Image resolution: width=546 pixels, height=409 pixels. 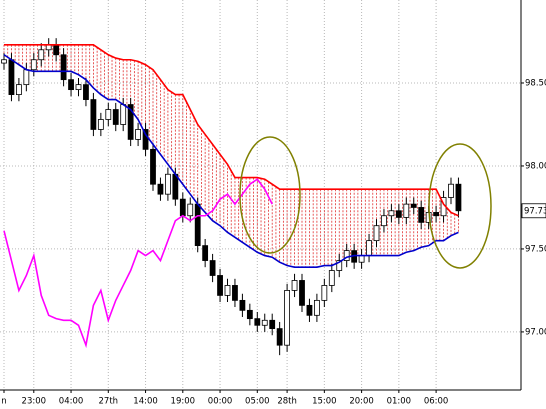 What do you see at coordinates (361, 402) in the screenshot?
I see `x-tick-label: 20:00` at bounding box center [361, 402].